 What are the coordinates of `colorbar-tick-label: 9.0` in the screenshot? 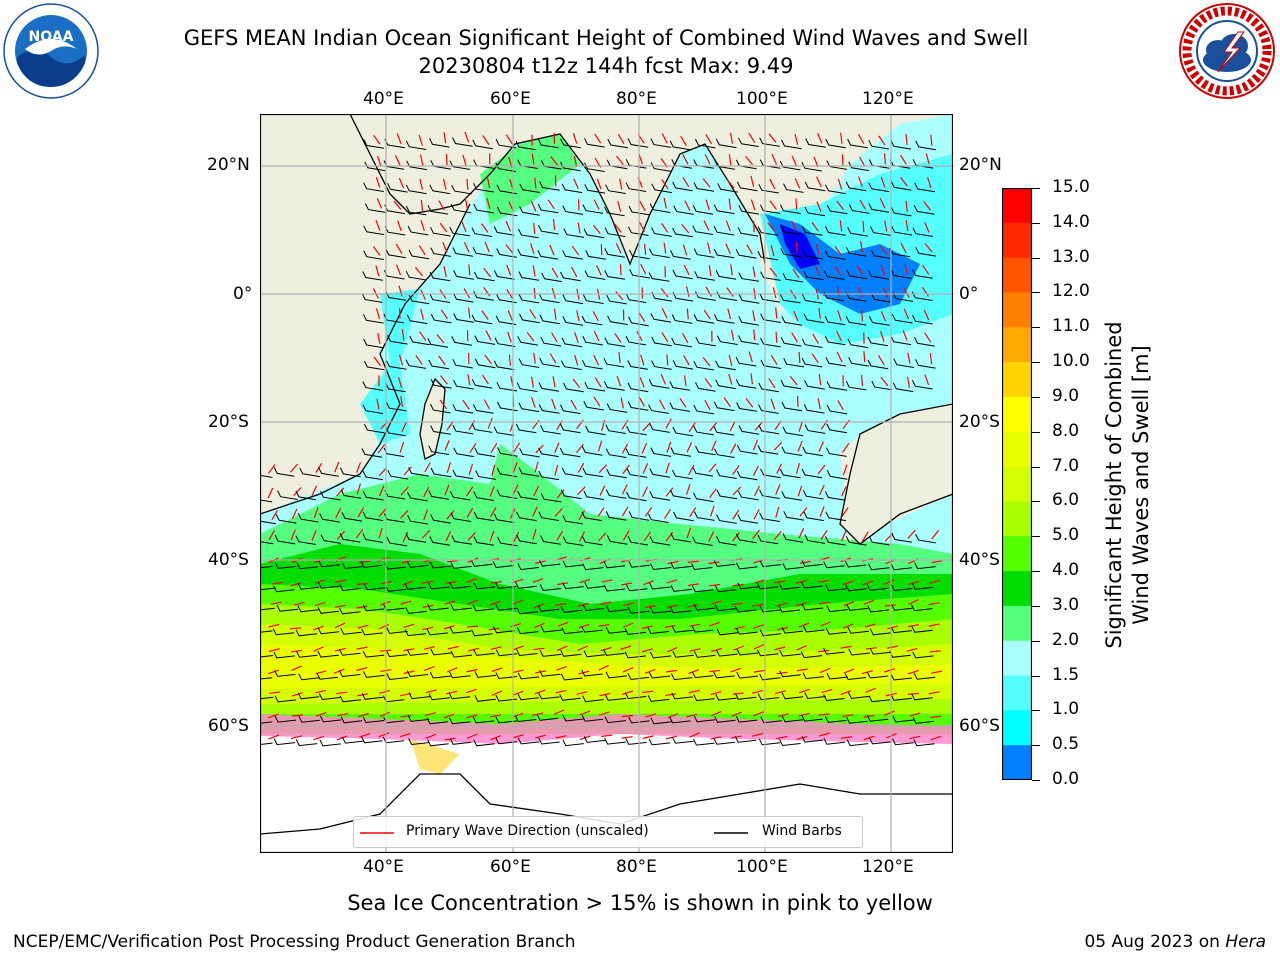 It's located at (1066, 395).